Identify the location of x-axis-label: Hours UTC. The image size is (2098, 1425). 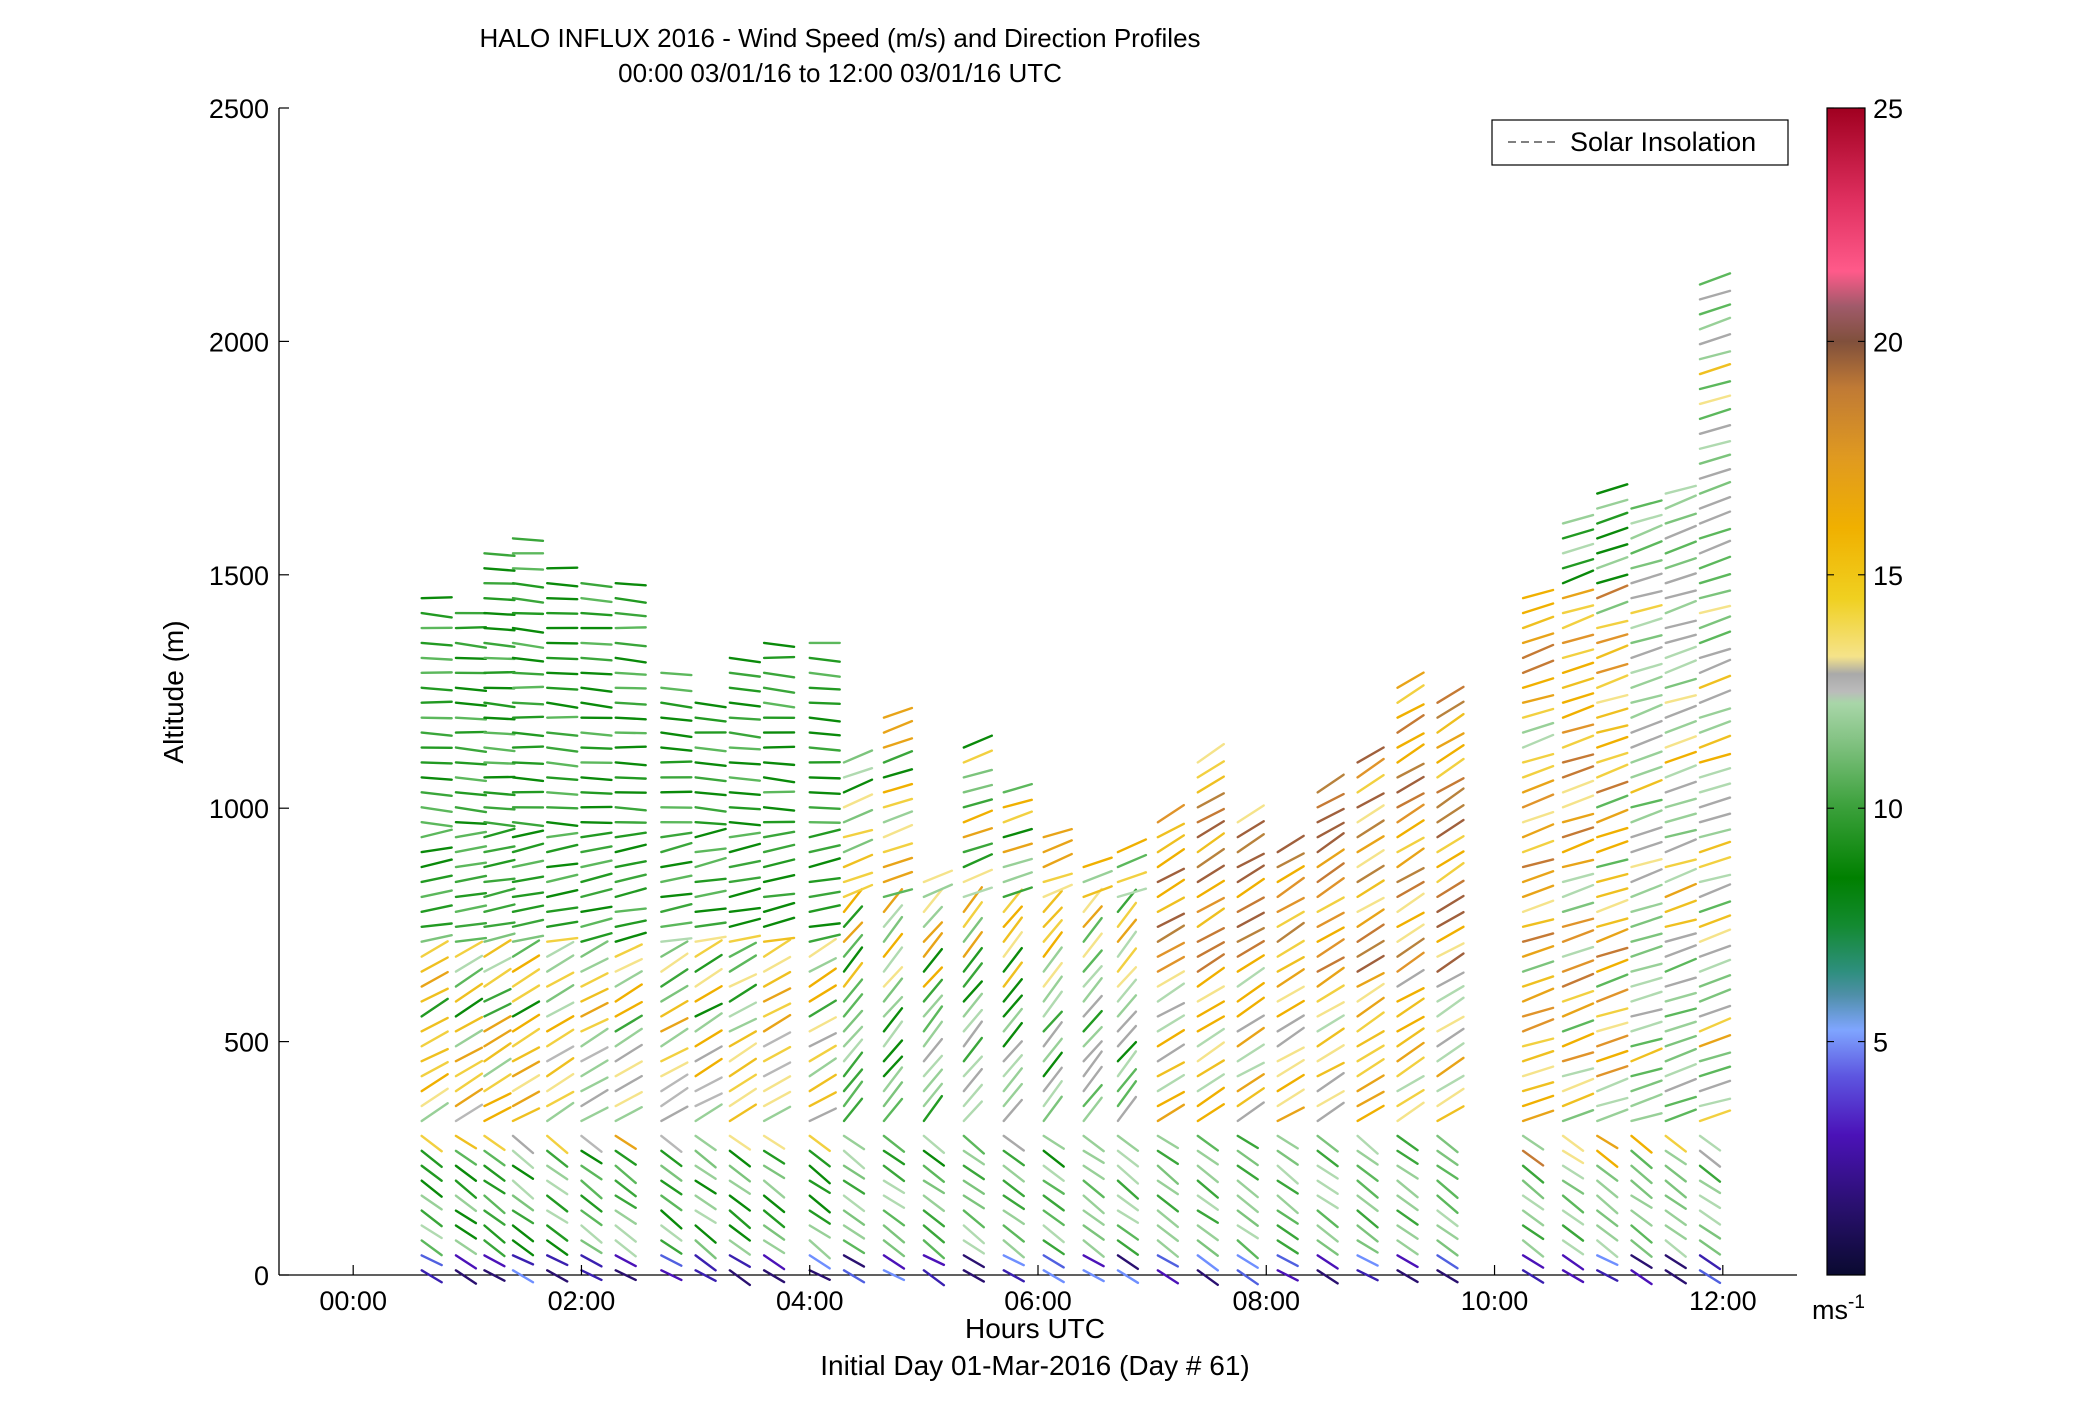
(1035, 1328).